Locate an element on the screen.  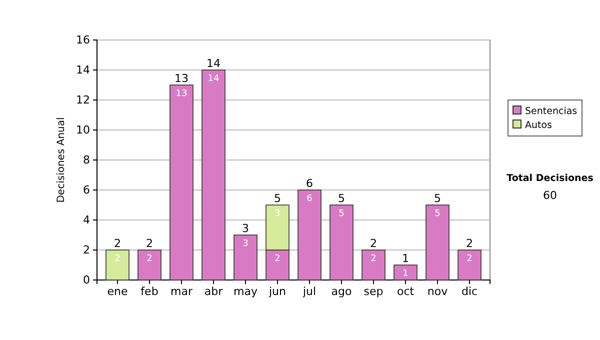
y-axis-title: Decisiones Anual is located at coordinates (61, 160).